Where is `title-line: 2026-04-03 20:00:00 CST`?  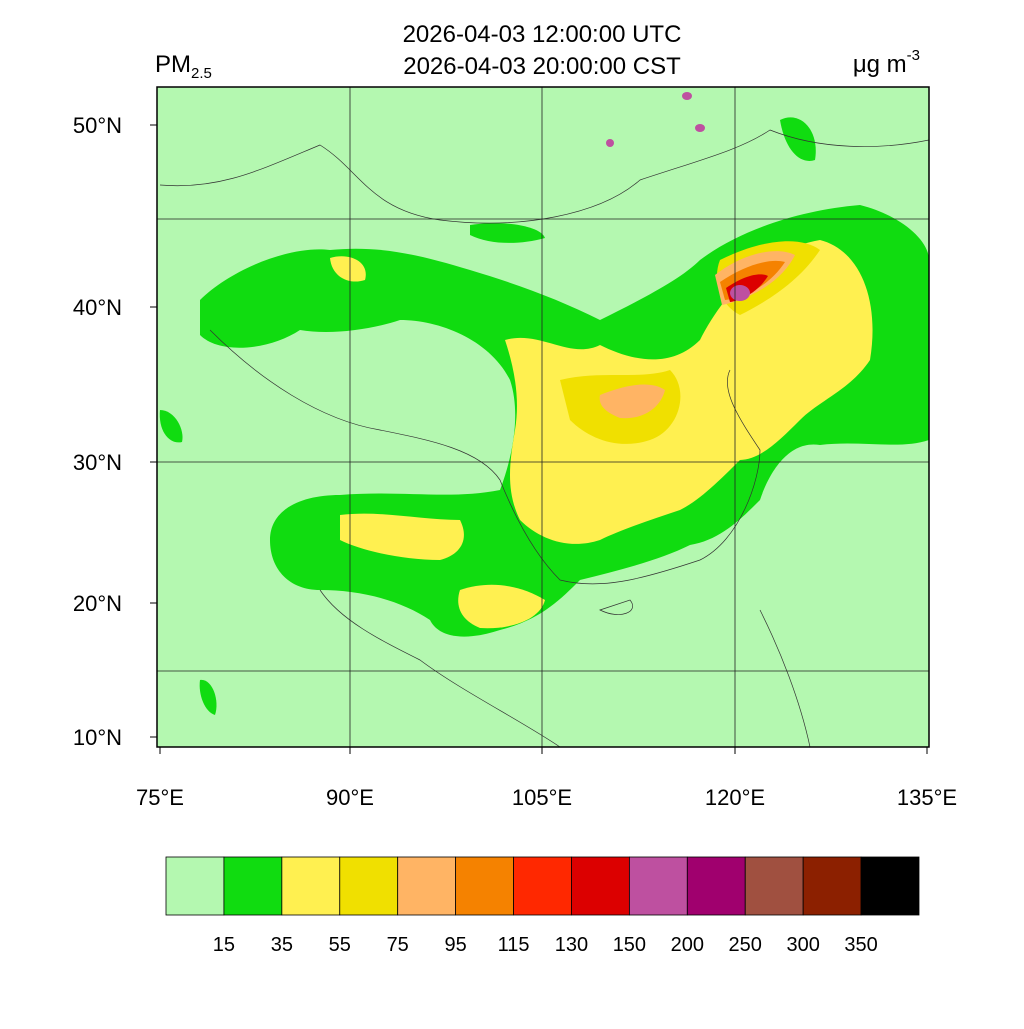
title-line: 2026-04-03 20:00:00 CST is located at coordinates (542, 66).